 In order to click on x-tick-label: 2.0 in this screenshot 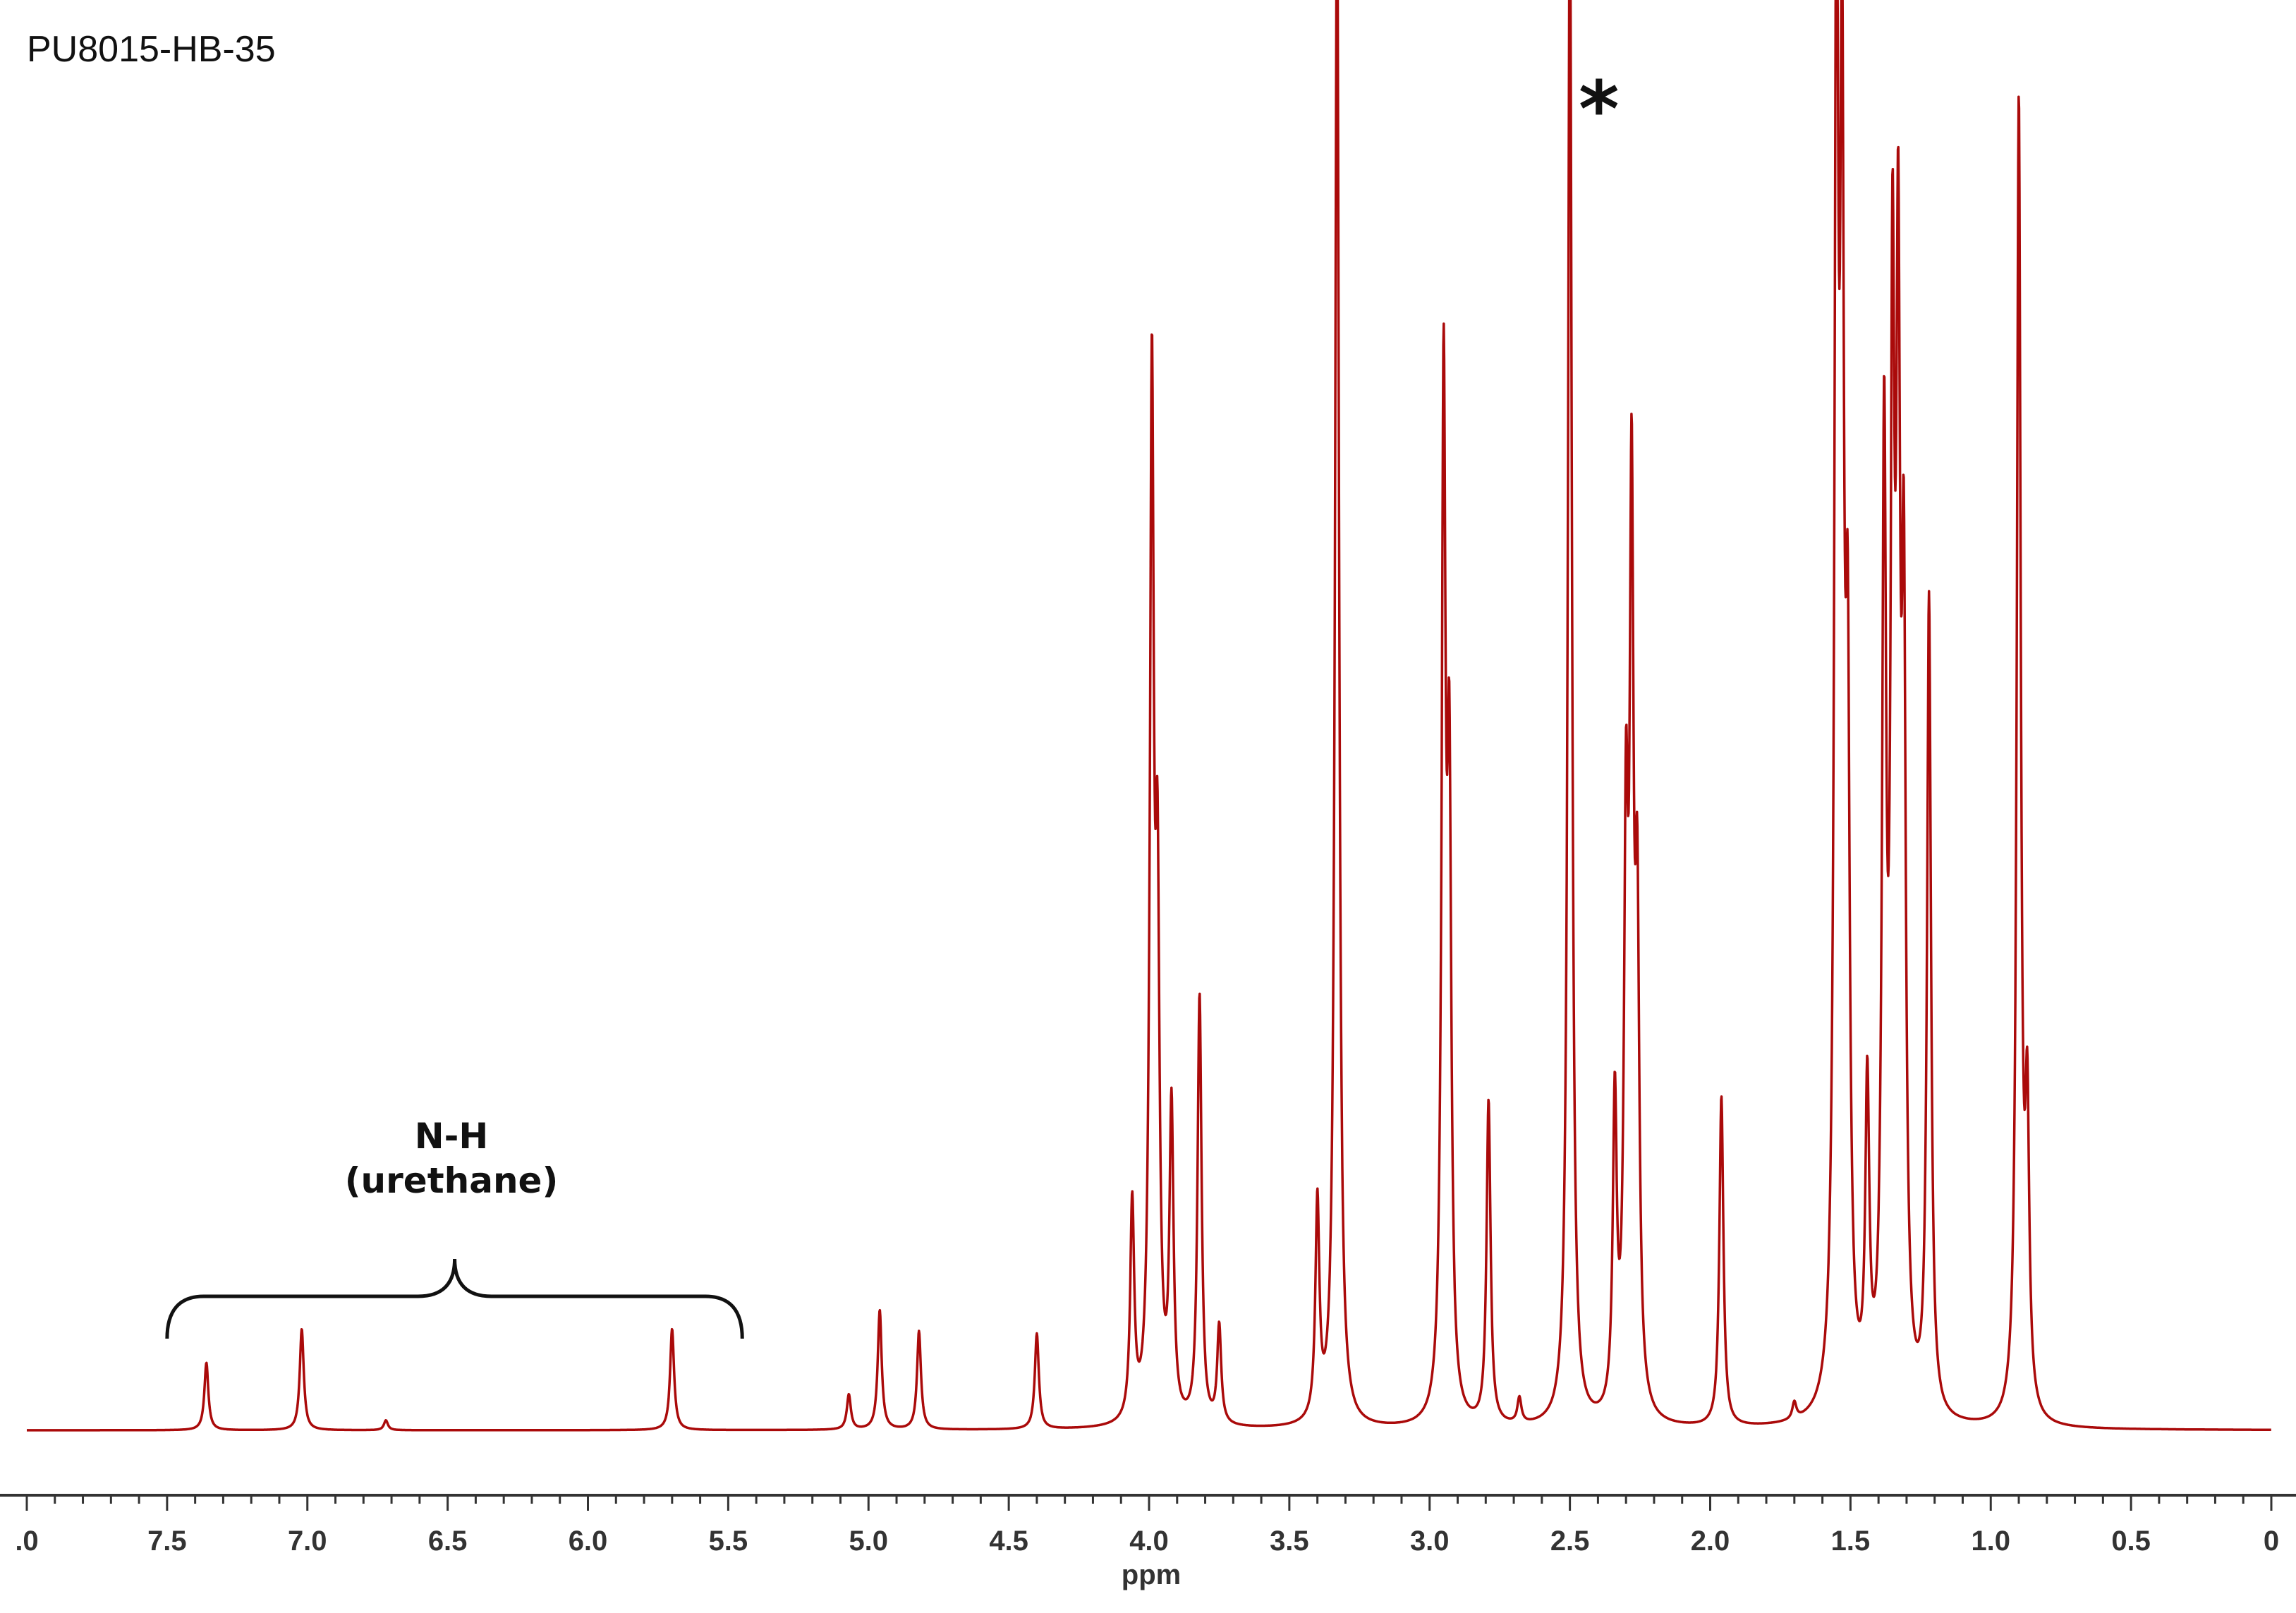, I will do `click(1710, 1541)`.